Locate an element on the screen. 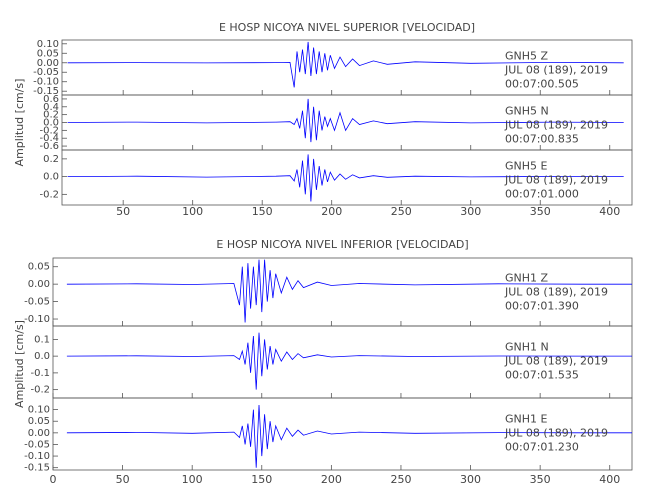  time-label: 00:07:01.535 is located at coordinates (542, 375).